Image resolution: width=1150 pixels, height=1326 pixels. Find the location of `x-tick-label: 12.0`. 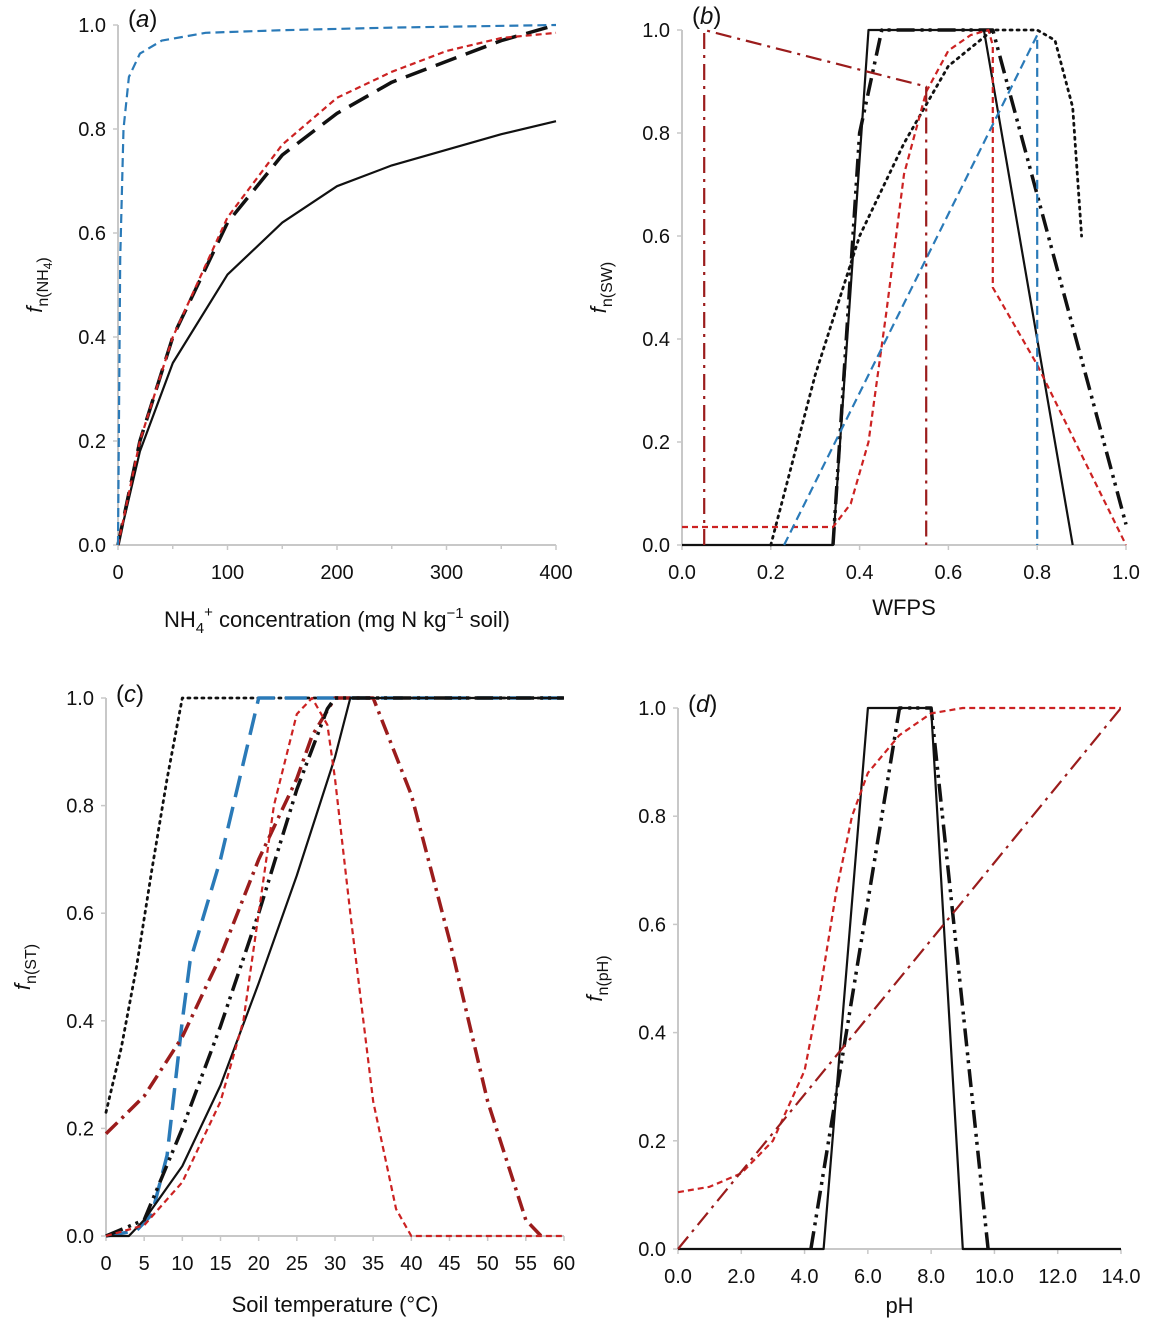

x-tick-label: 12.0 is located at coordinates (1057, 1277).